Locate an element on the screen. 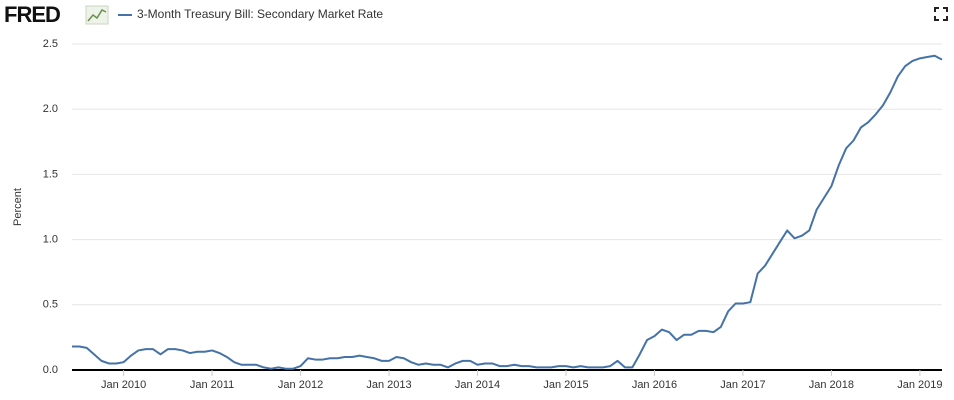 The height and width of the screenshot is (400, 954). x-tick-label: Jan 2016 is located at coordinates (654, 385).